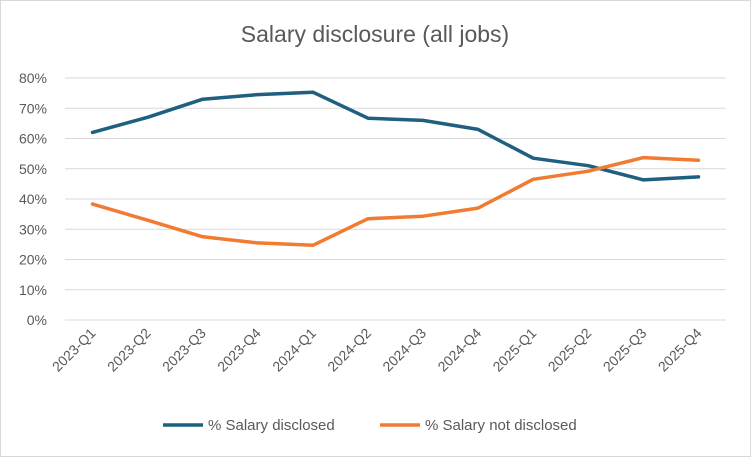 The height and width of the screenshot is (457, 751). I want to click on x-tick-label: 2023-Q1, so click(74, 350).